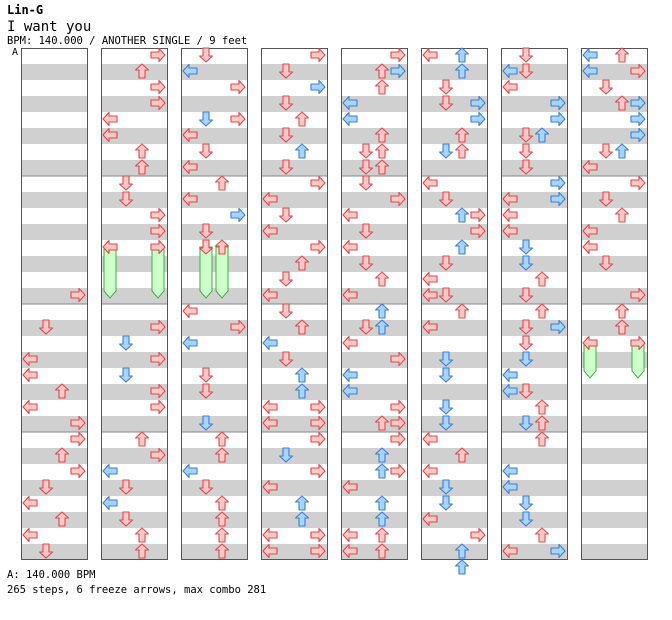 The image size is (672, 620). What do you see at coordinates (25, 10) in the screenshot?
I see `artist-name: Lin-G` at bounding box center [25, 10].